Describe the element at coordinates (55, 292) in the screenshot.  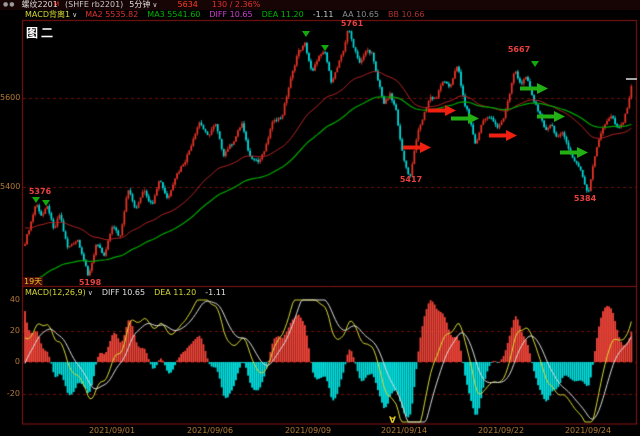
I see `macd-name: MACD(12,26,9)` at that location.